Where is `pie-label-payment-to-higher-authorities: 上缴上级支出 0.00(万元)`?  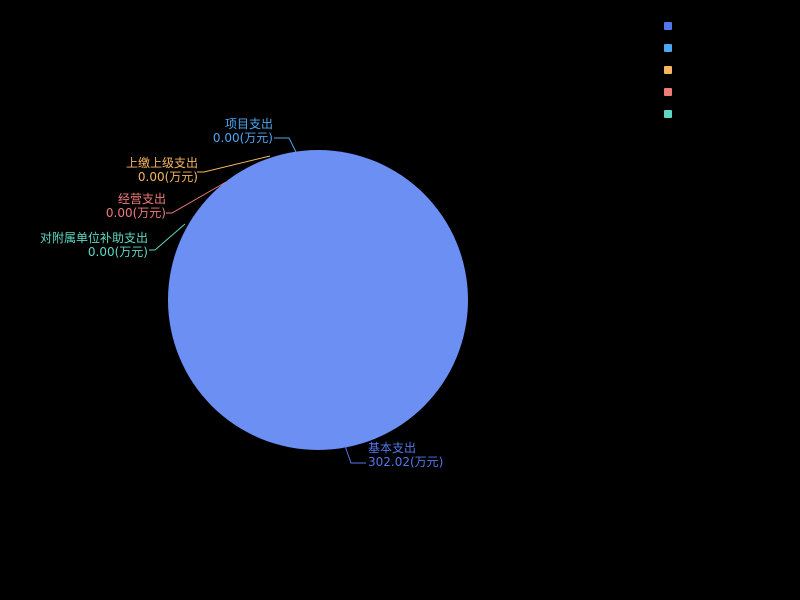
pie-label-payment-to-higher-authorities: 上缴上级支出 0.00(万元) is located at coordinates (162, 170).